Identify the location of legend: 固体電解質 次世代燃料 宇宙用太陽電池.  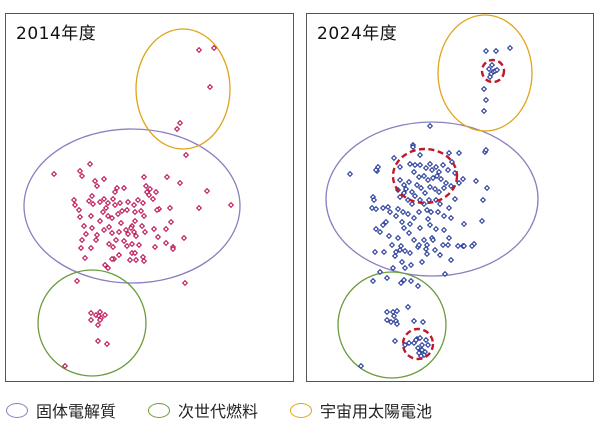
(235, 410).